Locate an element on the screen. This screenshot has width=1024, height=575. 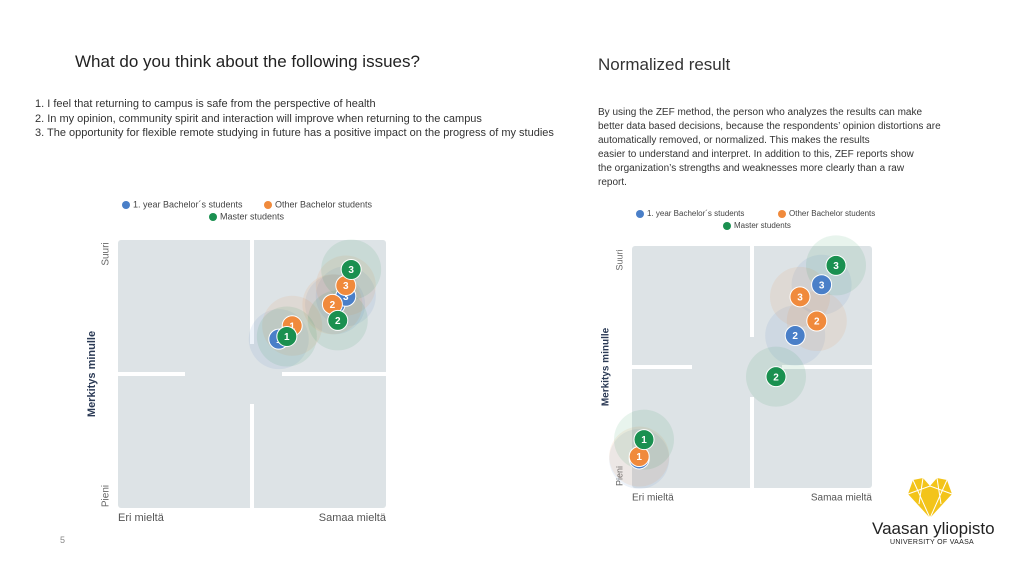
text-line: report. is located at coordinates (612, 182).